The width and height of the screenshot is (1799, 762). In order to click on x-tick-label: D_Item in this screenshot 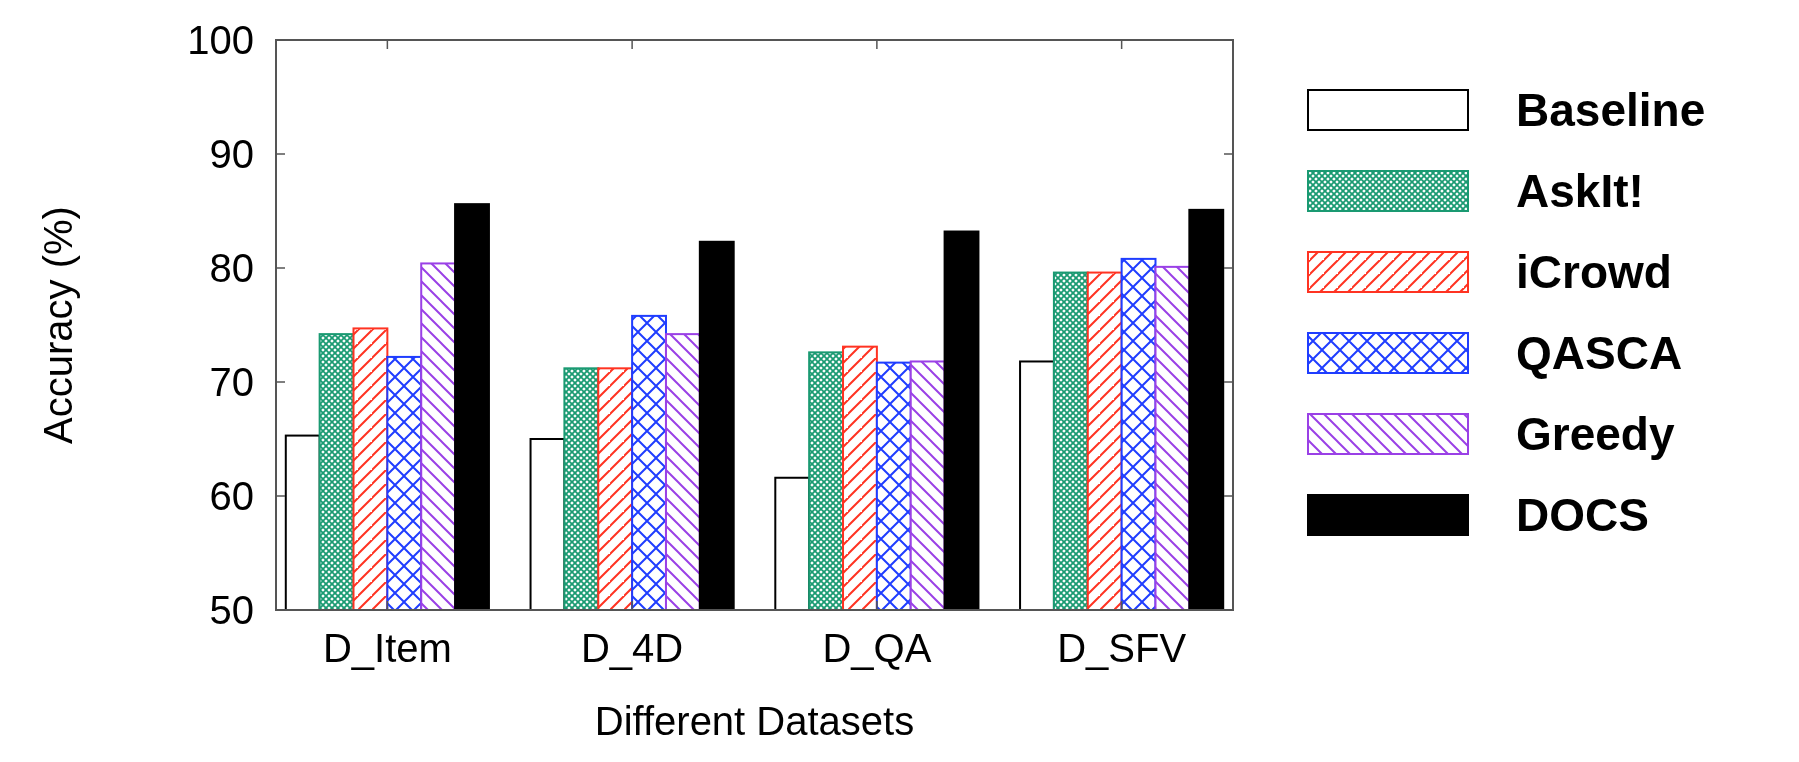, I will do `click(387, 648)`.